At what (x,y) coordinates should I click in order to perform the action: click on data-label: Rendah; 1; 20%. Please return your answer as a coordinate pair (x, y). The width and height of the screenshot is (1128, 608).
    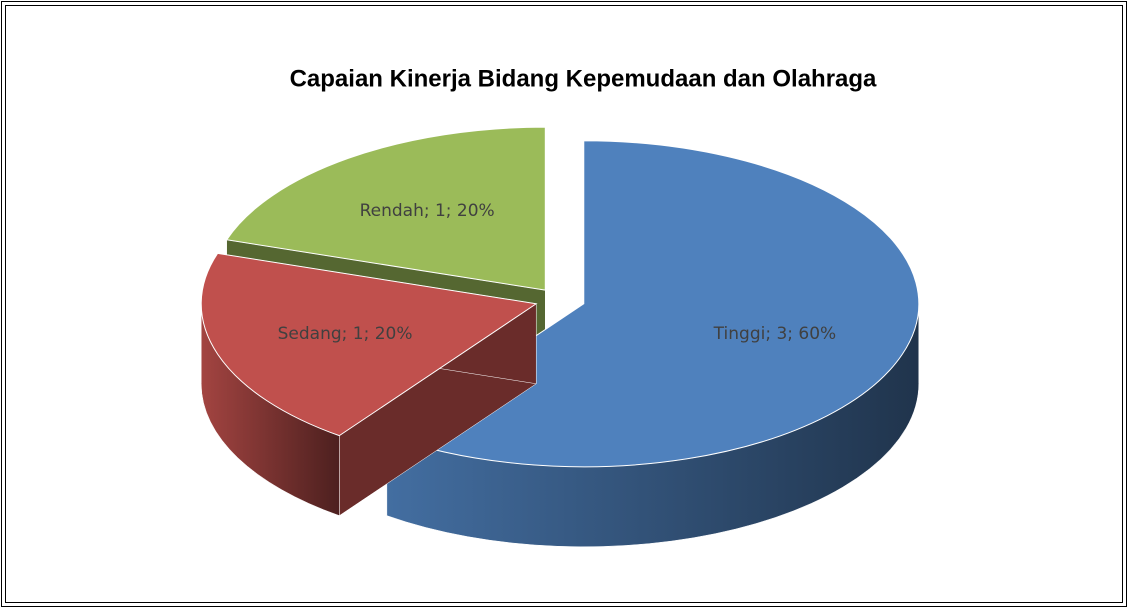
    Looking at the image, I should click on (427, 211).